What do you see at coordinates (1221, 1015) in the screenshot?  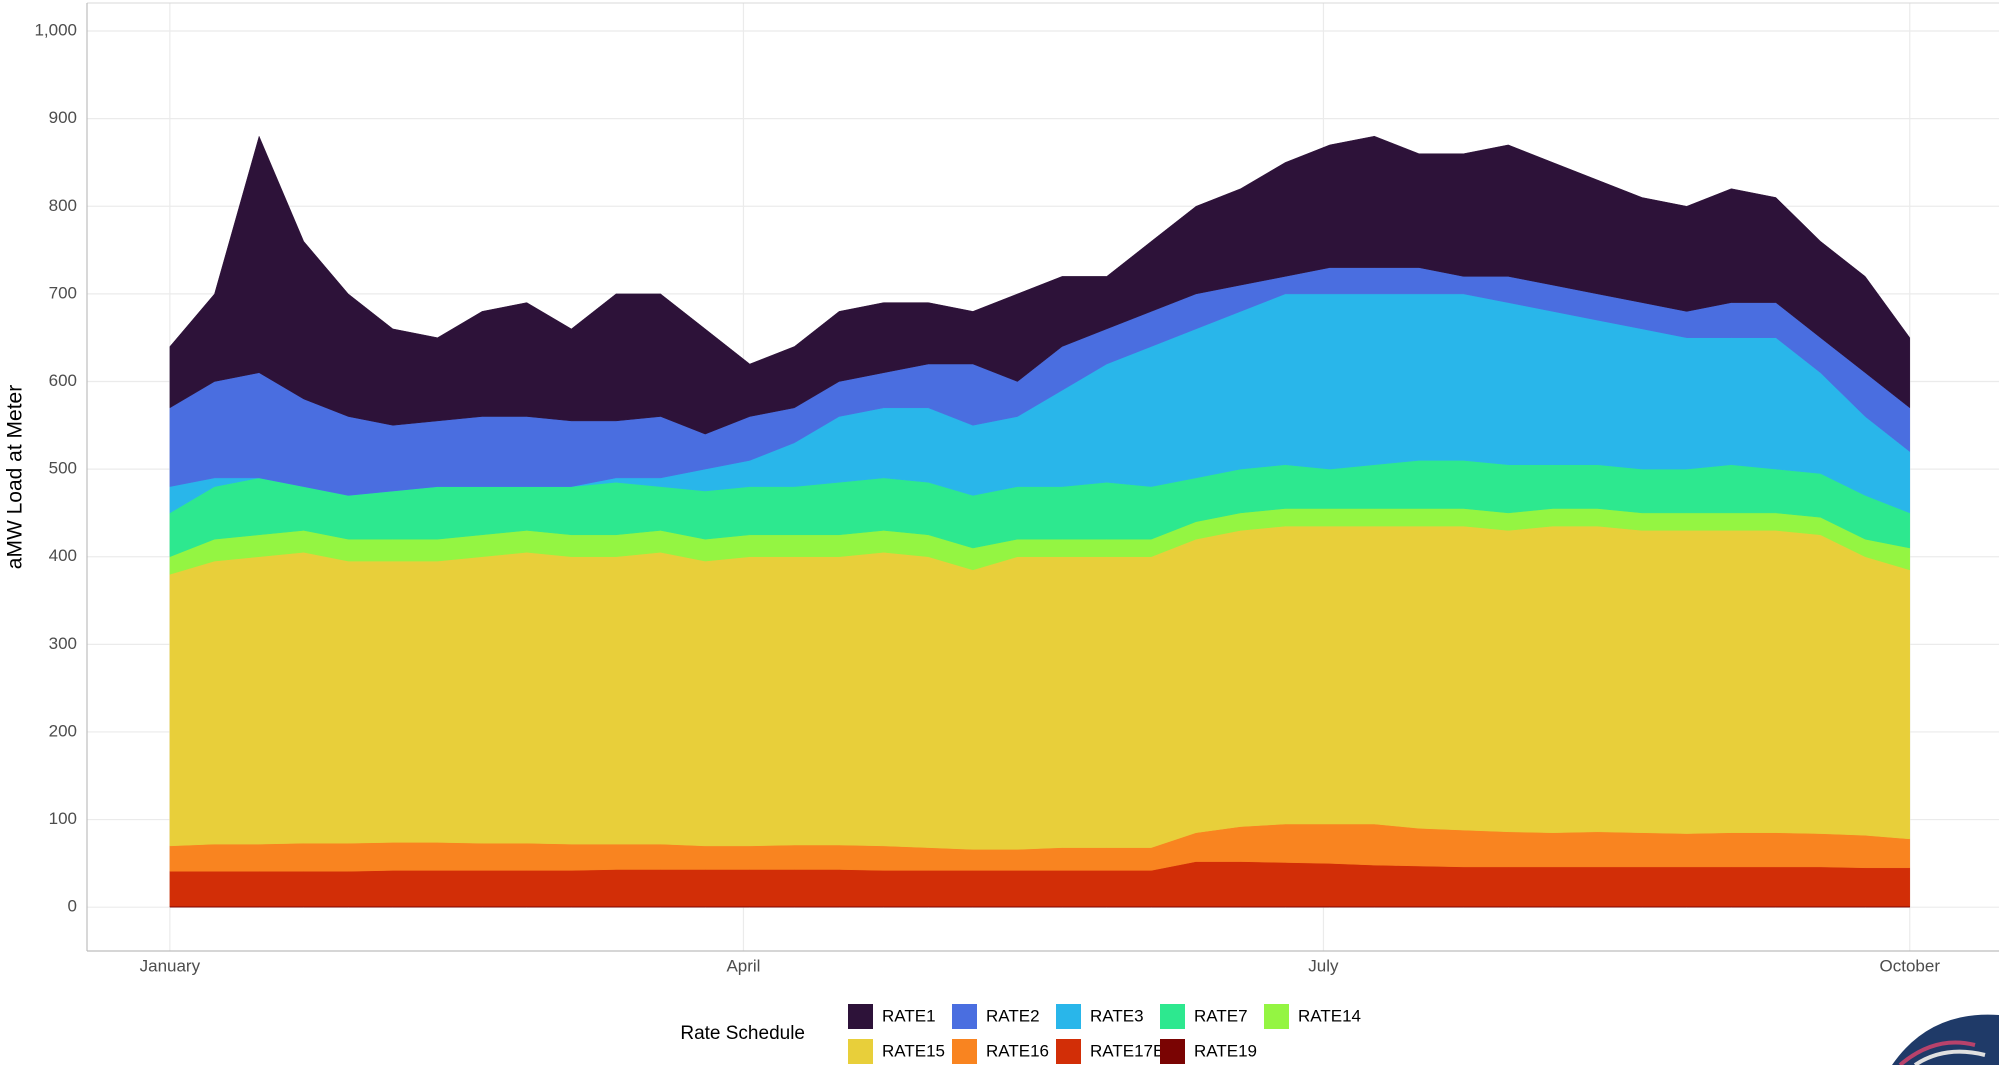 I see `legend-label: RATE7` at bounding box center [1221, 1015].